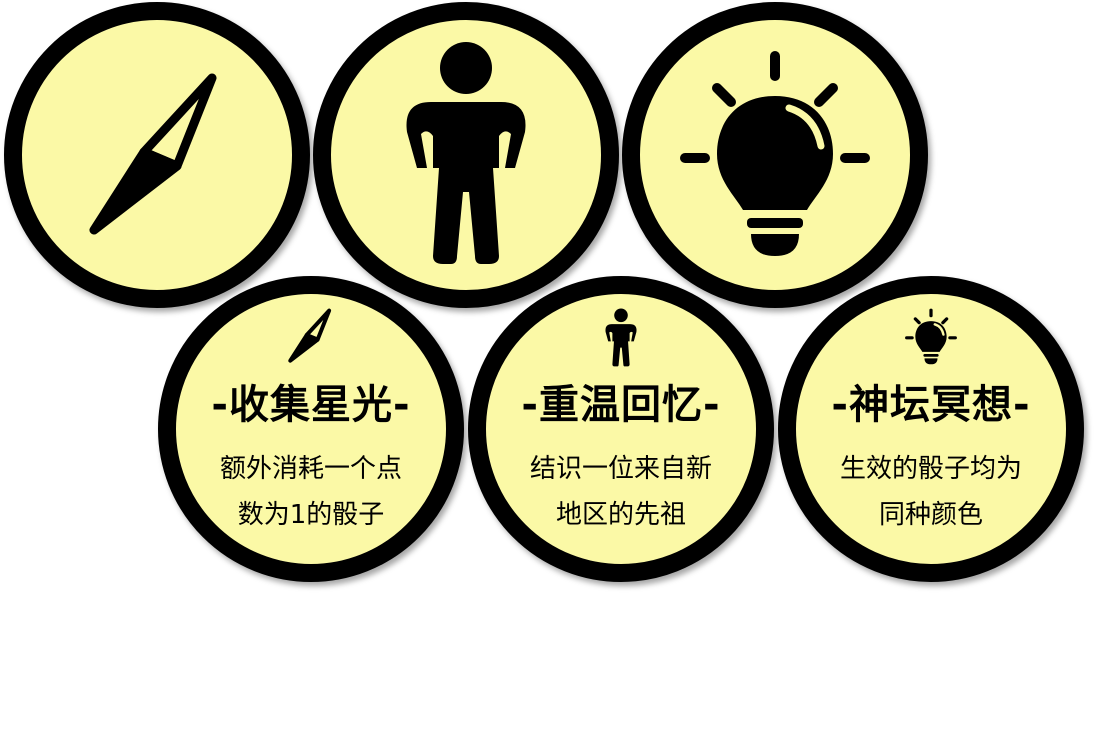 The width and height of the screenshot is (1110, 756). Describe the element at coordinates (620, 492) in the screenshot. I see `card-description: 结识一位来自新 地区的先祖` at that location.